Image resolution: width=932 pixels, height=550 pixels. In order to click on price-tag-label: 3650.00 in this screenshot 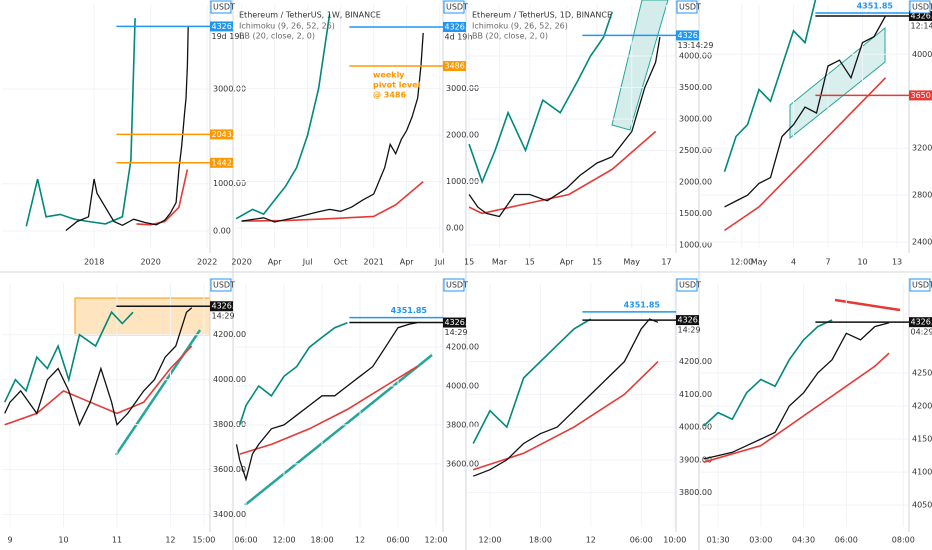, I will do `click(921, 95)`.